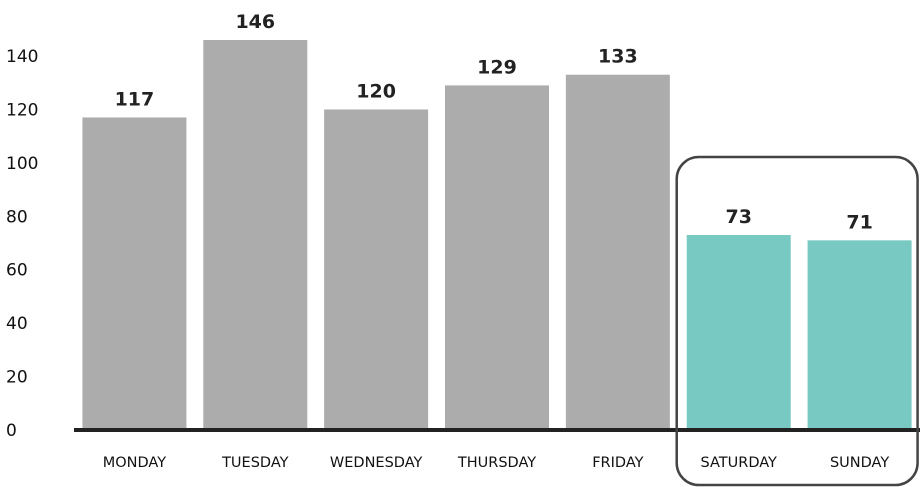  Describe the element at coordinates (376, 269) in the screenshot. I see `bar-wednesday` at that location.